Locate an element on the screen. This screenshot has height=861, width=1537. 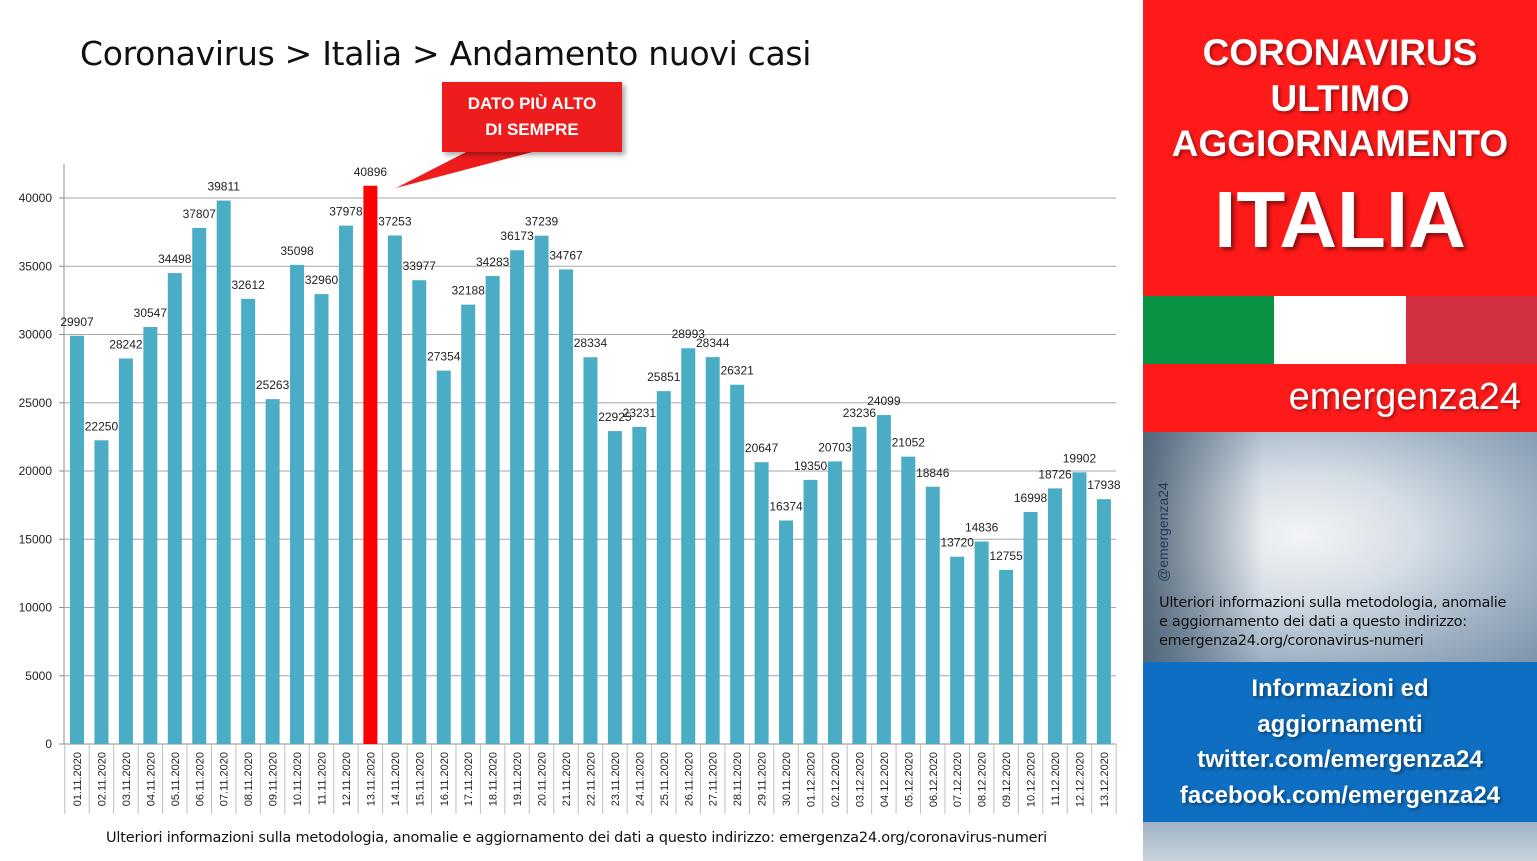
data-label: 19350 is located at coordinates (811, 466).